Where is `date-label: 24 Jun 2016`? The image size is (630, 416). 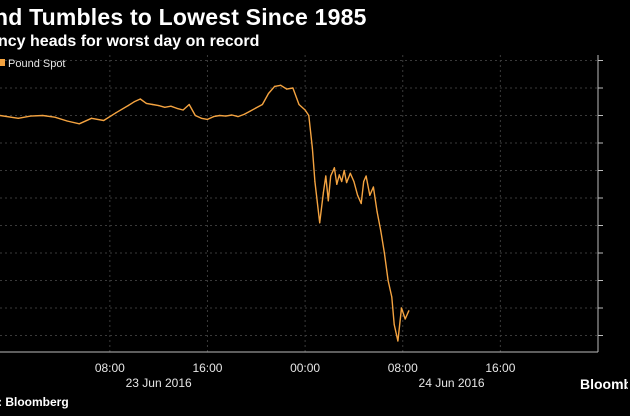 date-label: 24 Jun 2016 is located at coordinates (452, 383).